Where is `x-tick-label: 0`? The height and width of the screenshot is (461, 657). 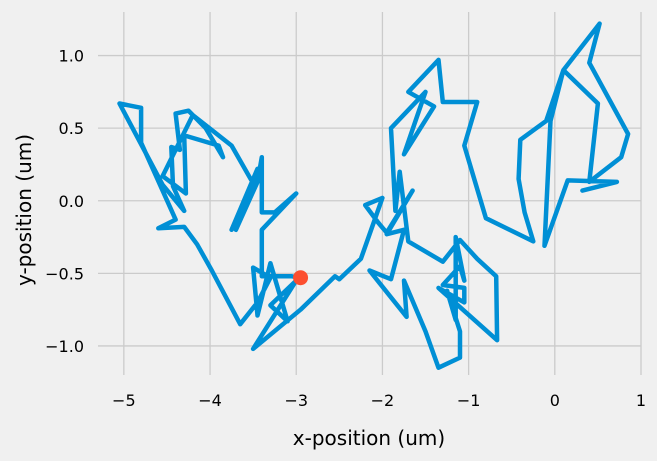 x-tick-label: 0 is located at coordinates (555, 400).